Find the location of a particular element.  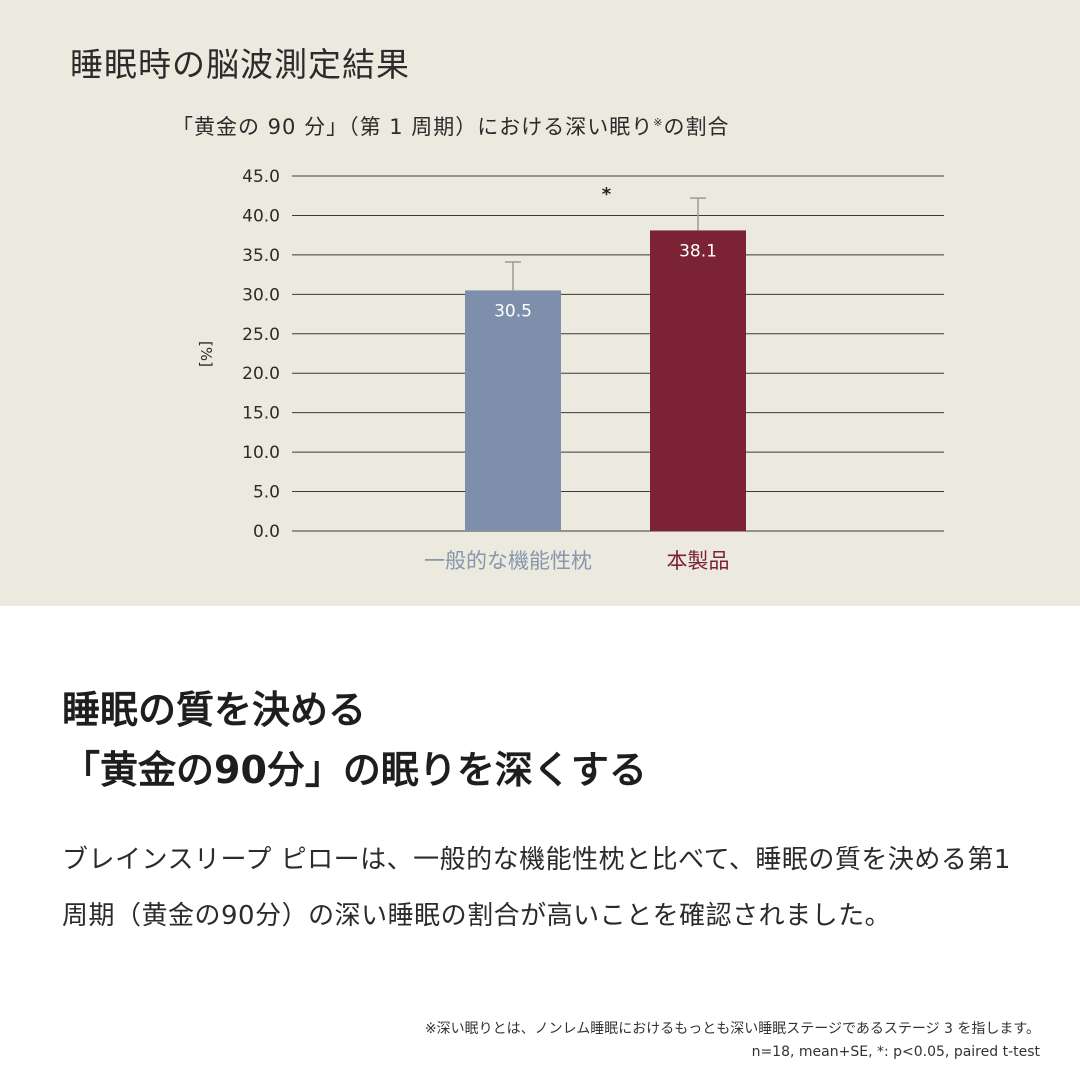

y-tick-label: 30.0 is located at coordinates (261, 295).